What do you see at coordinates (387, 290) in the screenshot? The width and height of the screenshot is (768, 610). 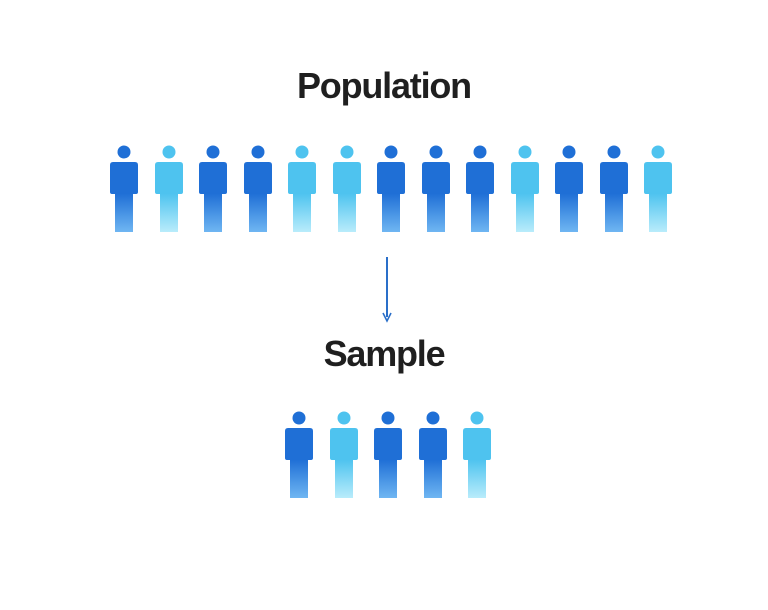 I see `arrow-down-icon` at bounding box center [387, 290].